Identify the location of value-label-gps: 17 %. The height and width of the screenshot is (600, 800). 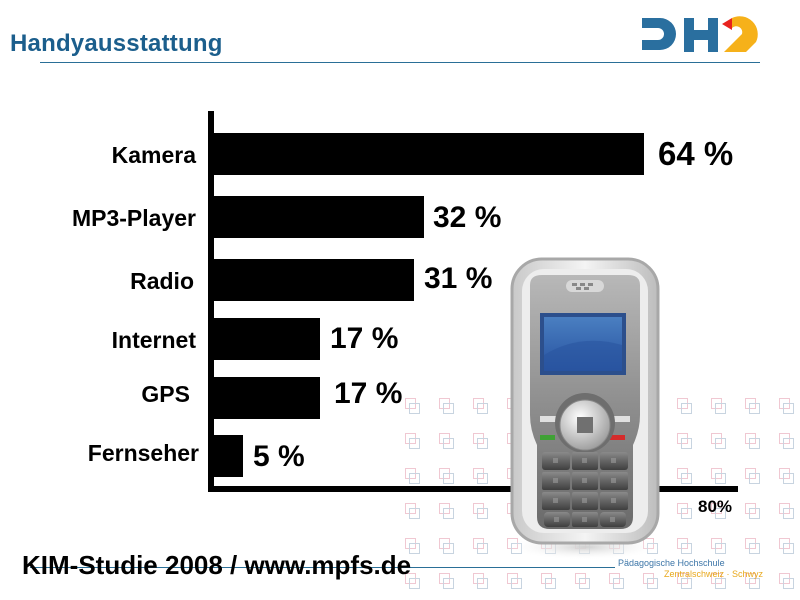
(368, 393).